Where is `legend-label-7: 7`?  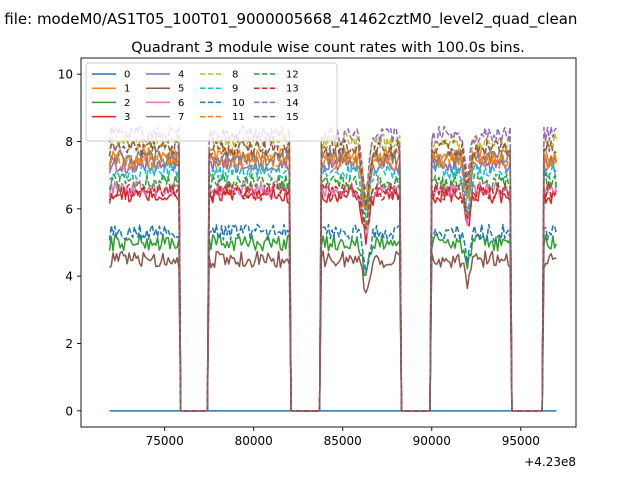
legend-label-7: 7 is located at coordinates (181, 117).